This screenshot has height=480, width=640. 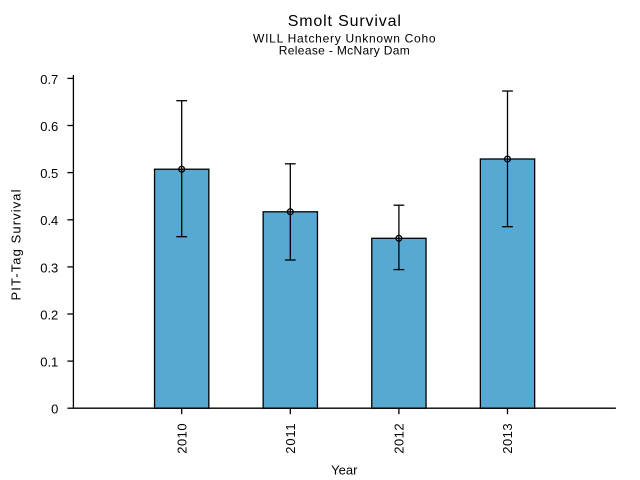 I want to click on svg-text: Release - McNary Dam, so click(x=344, y=50).